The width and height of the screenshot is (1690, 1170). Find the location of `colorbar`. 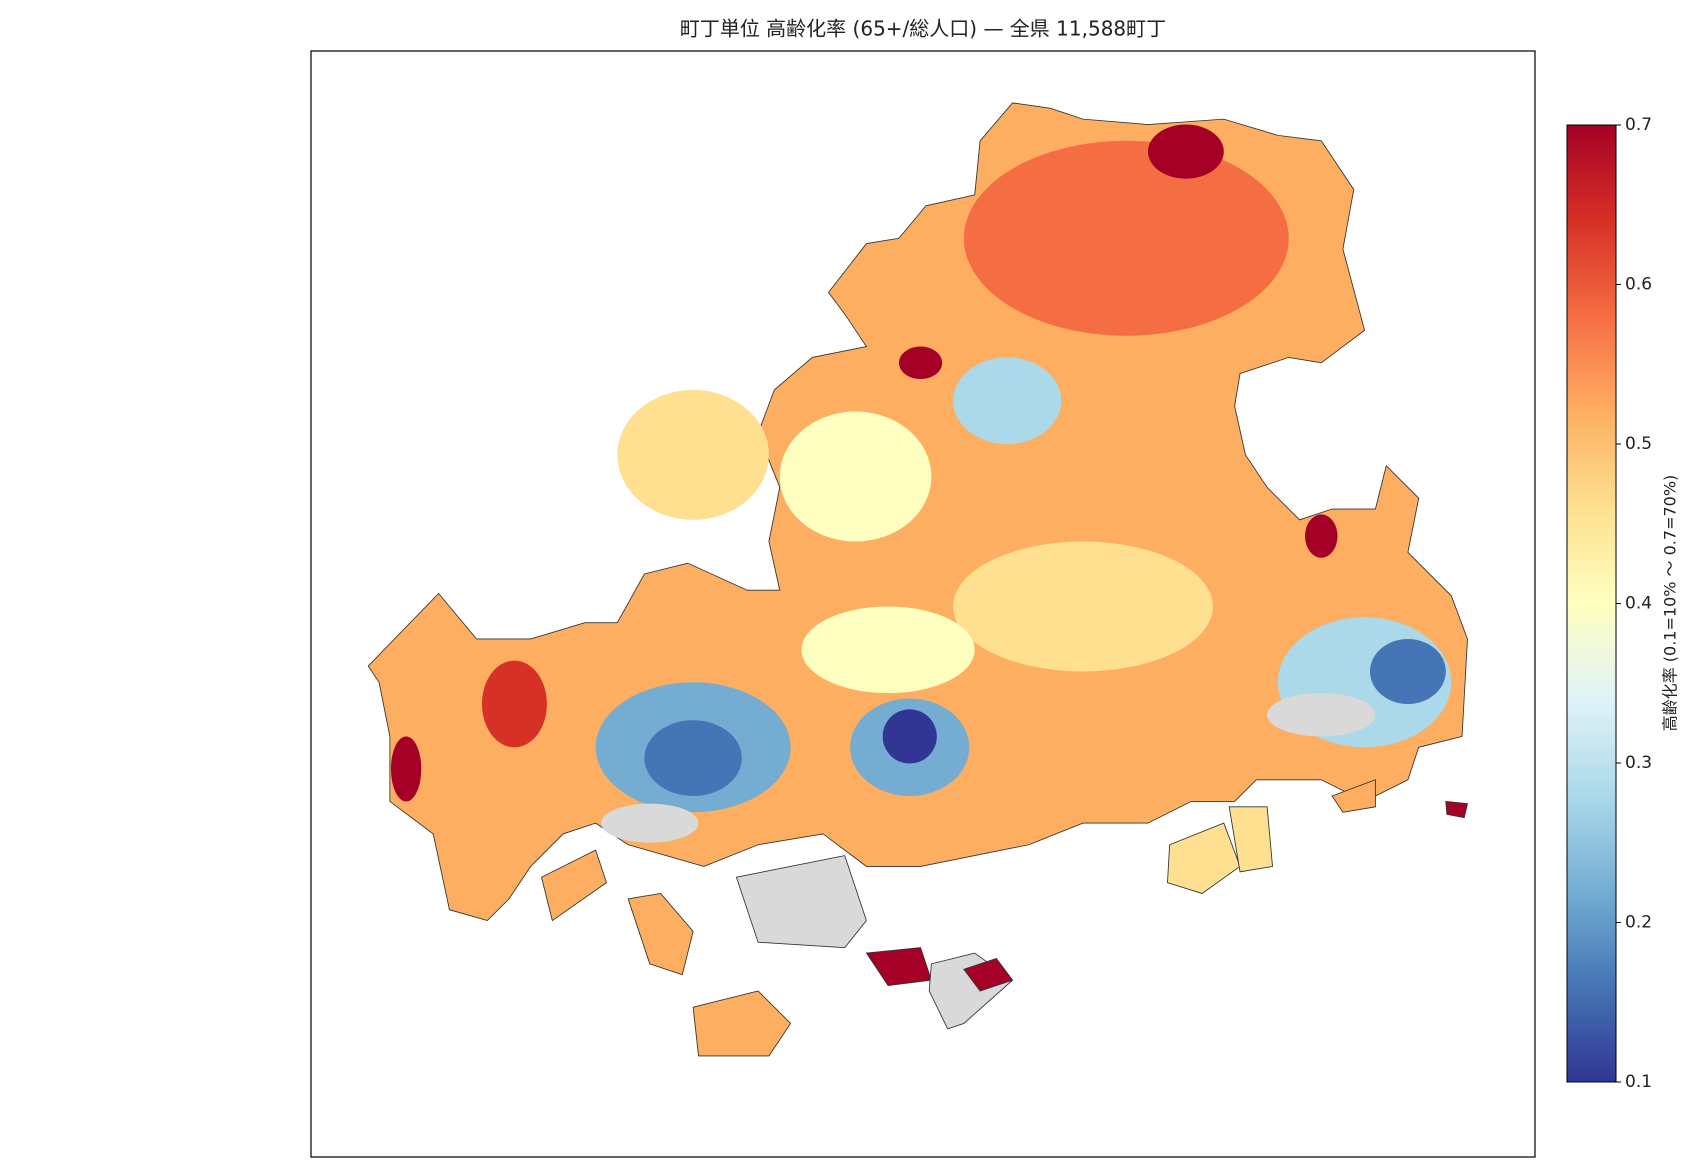

colorbar is located at coordinates (1591, 603).